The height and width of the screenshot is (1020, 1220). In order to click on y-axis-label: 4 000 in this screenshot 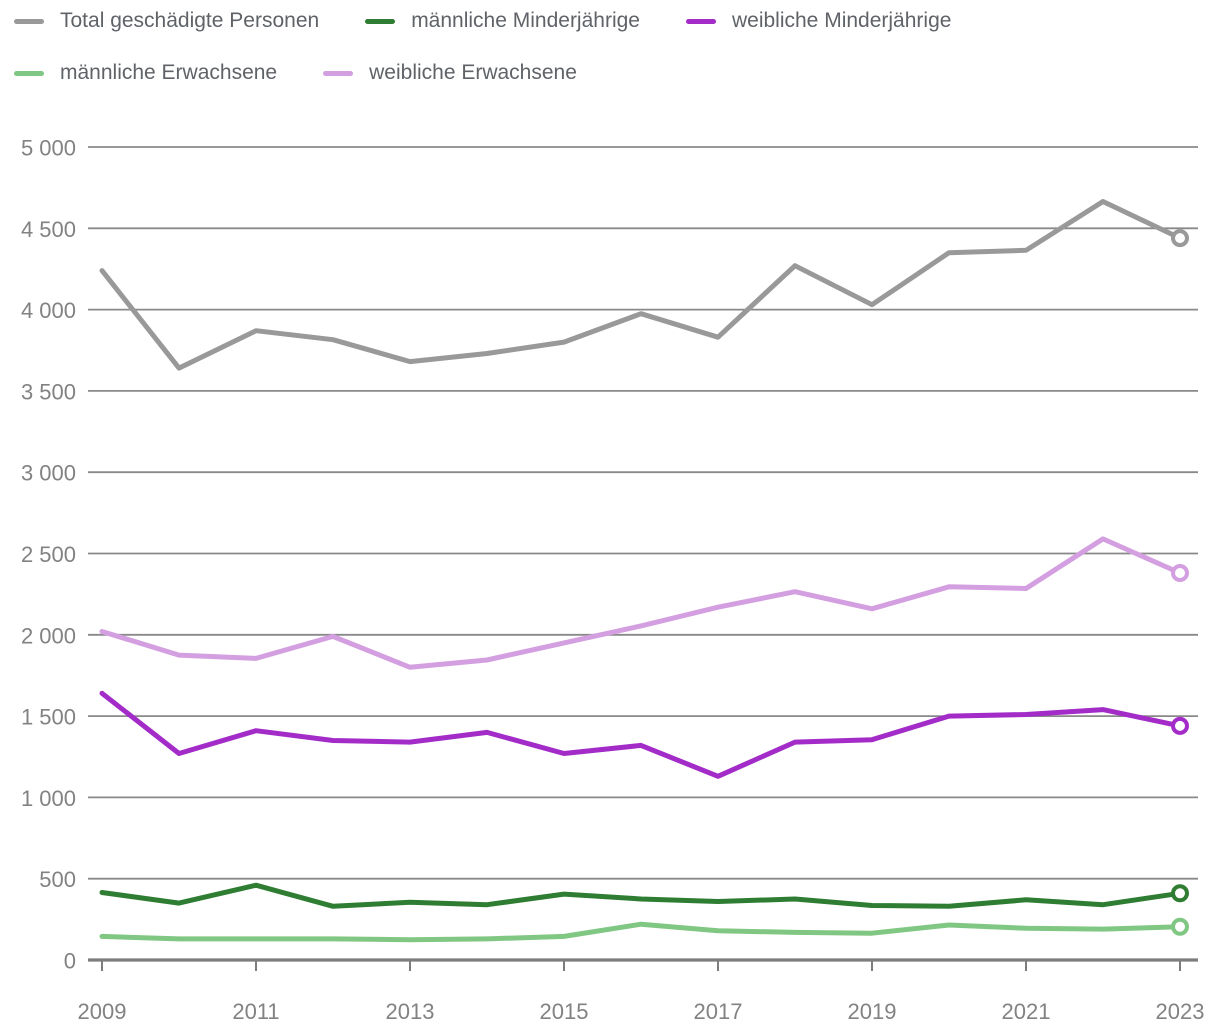, I will do `click(48, 310)`.